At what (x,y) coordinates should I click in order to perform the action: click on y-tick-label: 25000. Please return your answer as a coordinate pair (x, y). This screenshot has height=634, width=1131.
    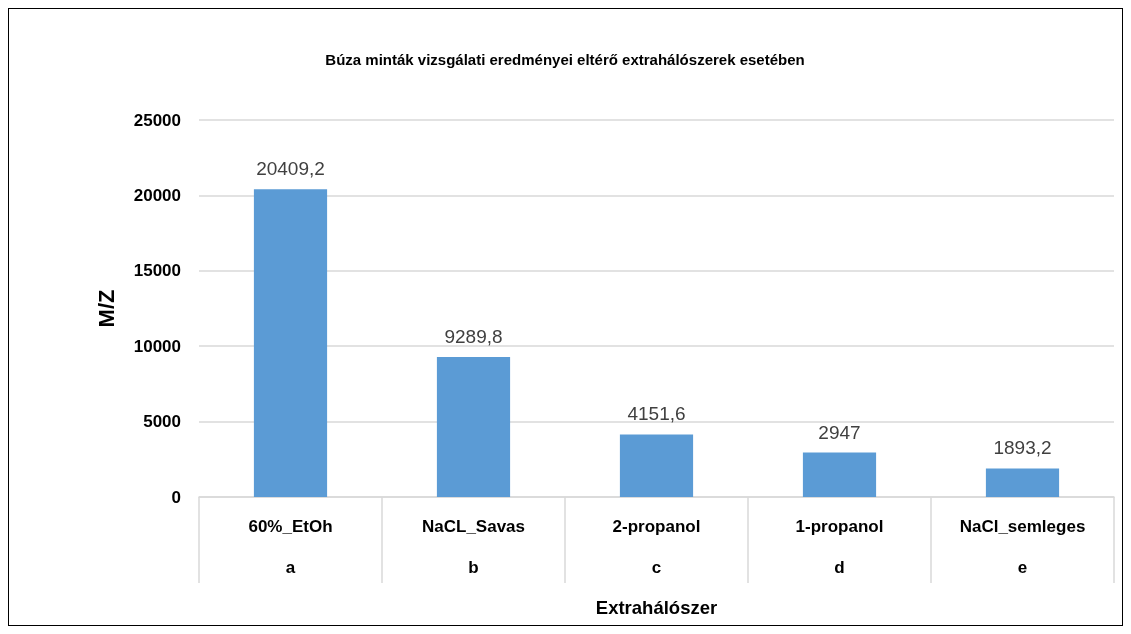
    Looking at the image, I should click on (157, 120).